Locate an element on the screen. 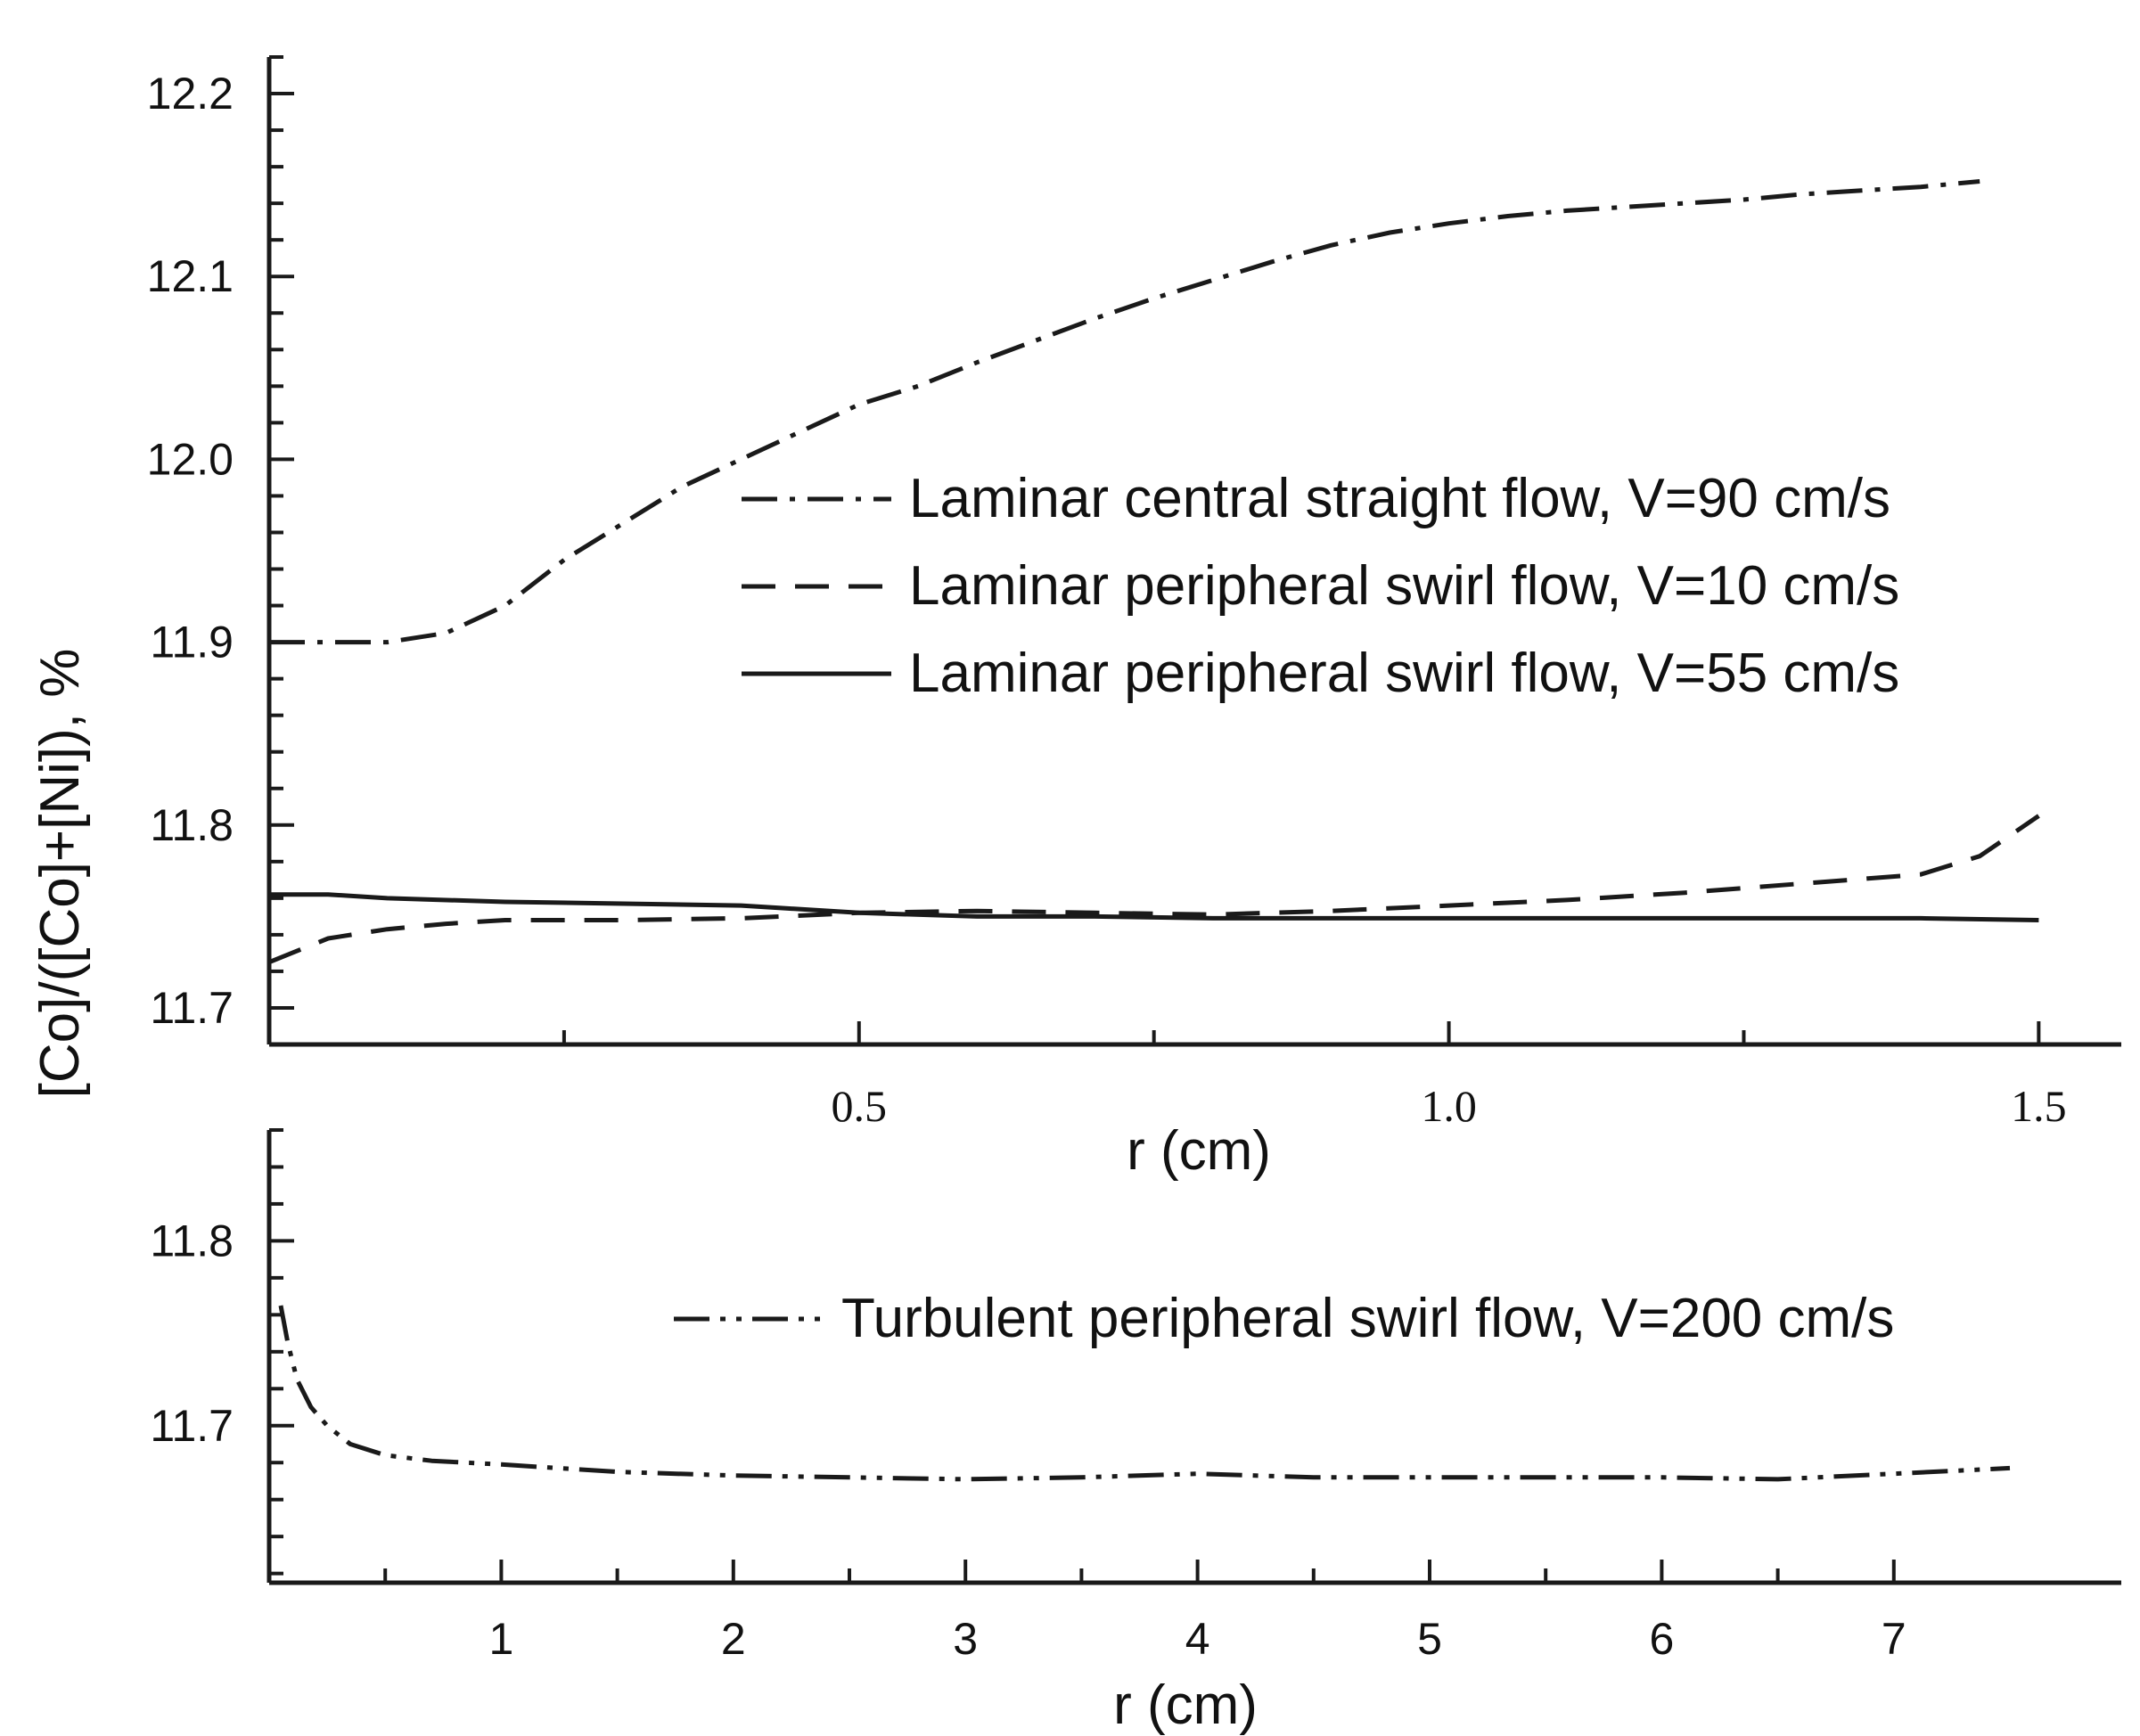 This screenshot has width=2140, height=1736. top-y-tick-label: 11.9 is located at coordinates (192, 642).